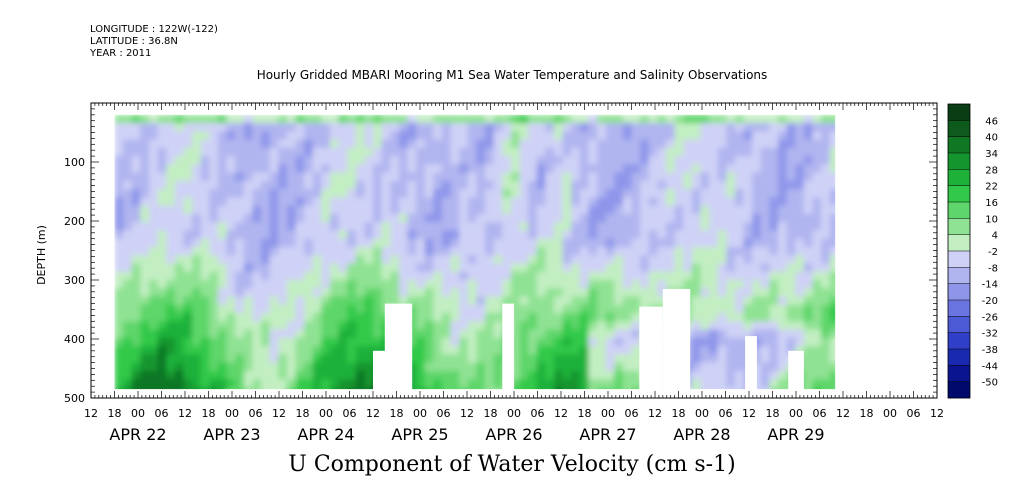  What do you see at coordinates (651, 352) in the screenshot?
I see `missing-data-region` at bounding box center [651, 352].